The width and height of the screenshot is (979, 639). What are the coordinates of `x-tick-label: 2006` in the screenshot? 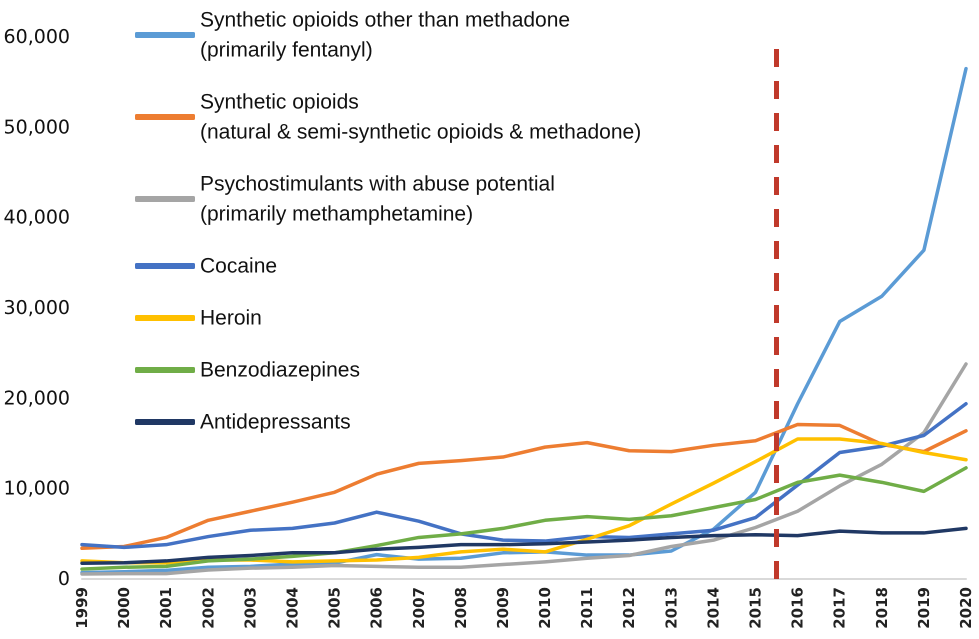 It's located at (377, 608).